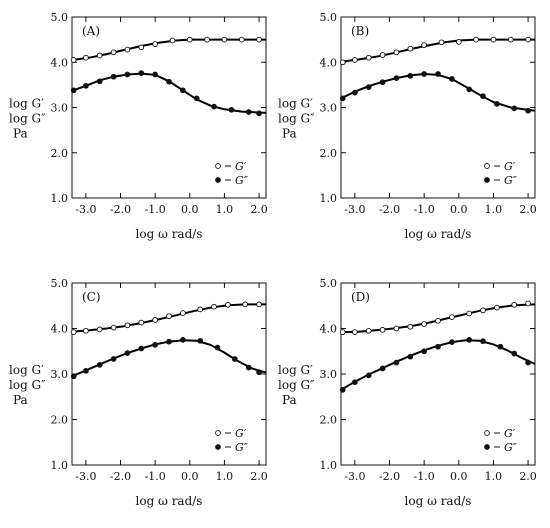  Describe the element at coordinates (424, 476) in the screenshot. I see `x-tick-label: -1.0` at that location.